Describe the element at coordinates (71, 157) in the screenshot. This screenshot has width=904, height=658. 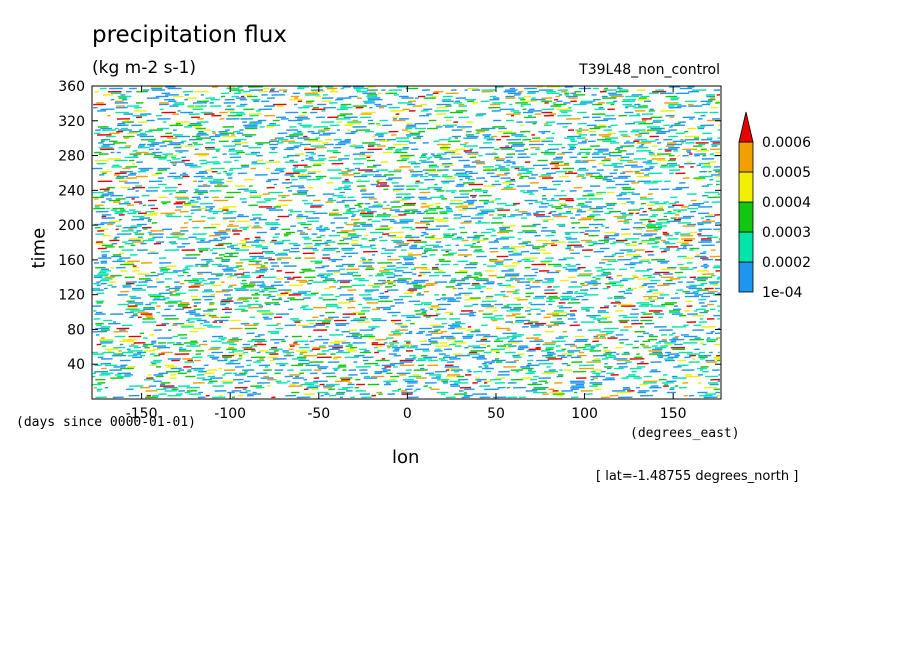
I see `y-tick-label: 280` at that location.